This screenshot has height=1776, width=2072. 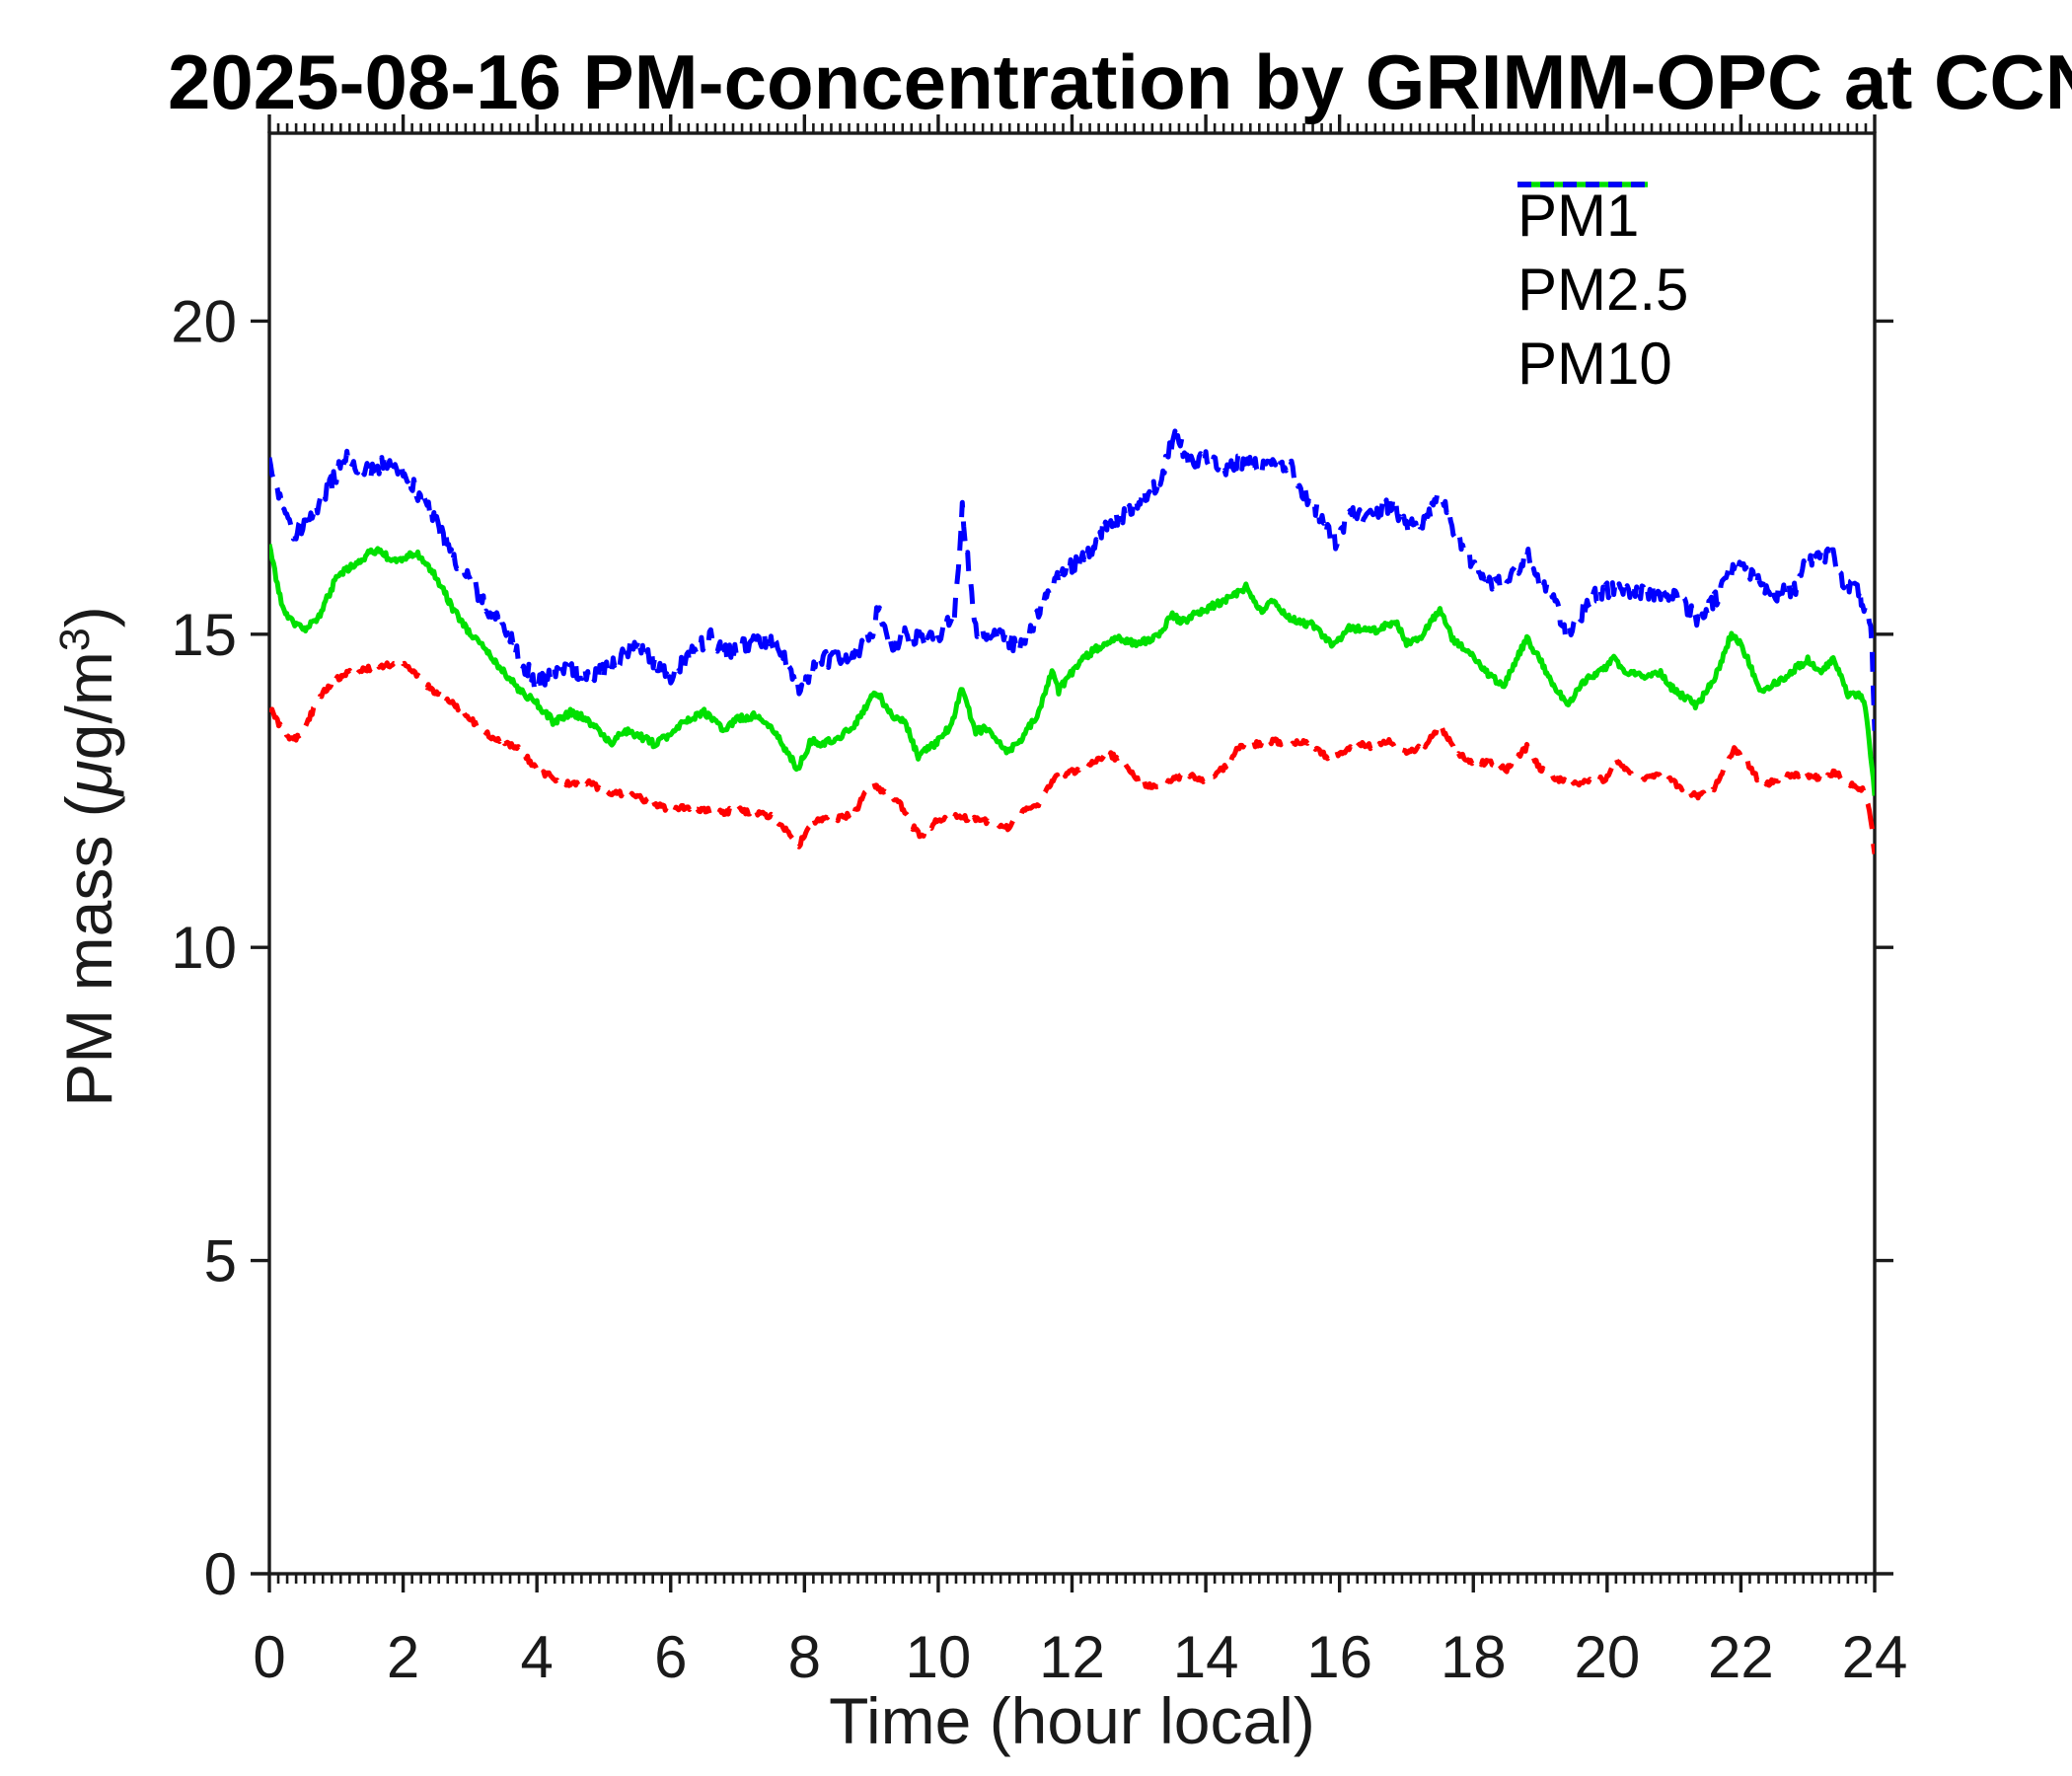 I want to click on y-axis-label-sup: 3, so click(x=75, y=640).